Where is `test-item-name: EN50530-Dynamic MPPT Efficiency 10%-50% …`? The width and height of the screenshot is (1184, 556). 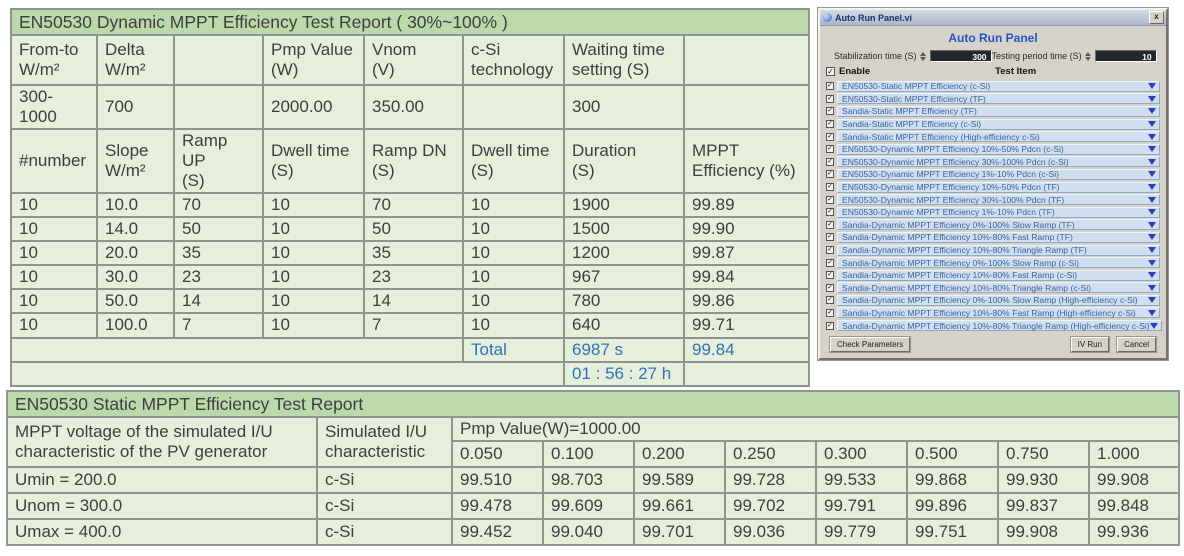 test-item-name: EN50530-Dynamic MPPT Efficiency 10%-50% … is located at coordinates (951, 187).